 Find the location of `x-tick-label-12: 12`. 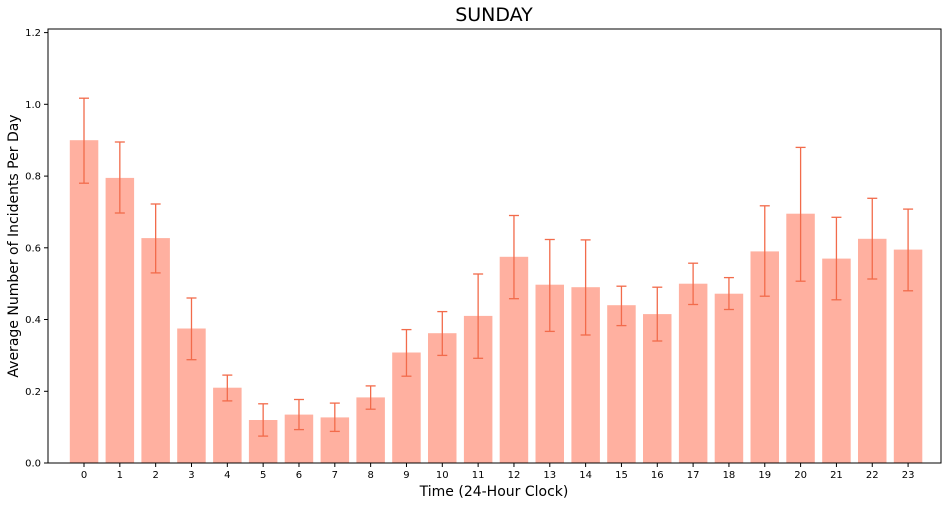

x-tick-label-12: 12 is located at coordinates (514, 475).